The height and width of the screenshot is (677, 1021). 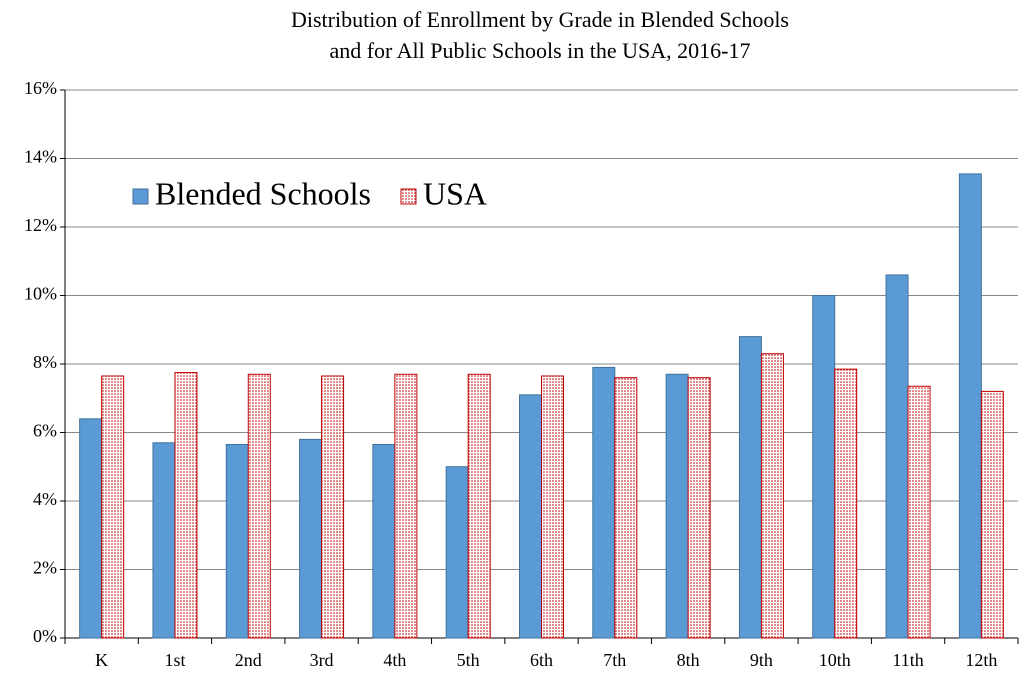 I want to click on y-tick-label: 16%, so click(x=40, y=88).